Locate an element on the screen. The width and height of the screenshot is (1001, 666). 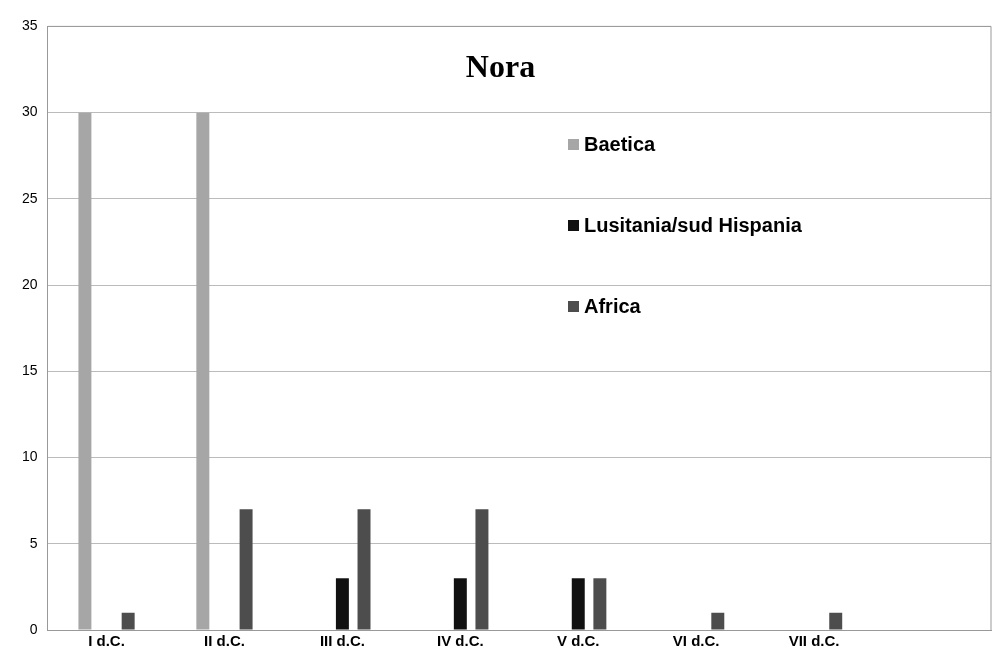
legend-label: Africa is located at coordinates (612, 306).